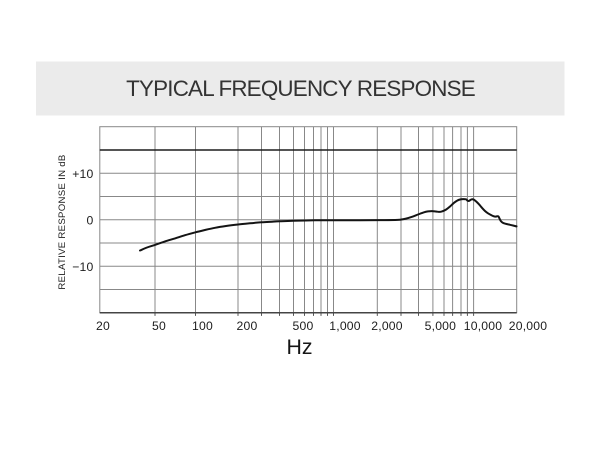 This screenshot has height=455, width=600. I want to click on svg-text: 500, so click(303, 326).